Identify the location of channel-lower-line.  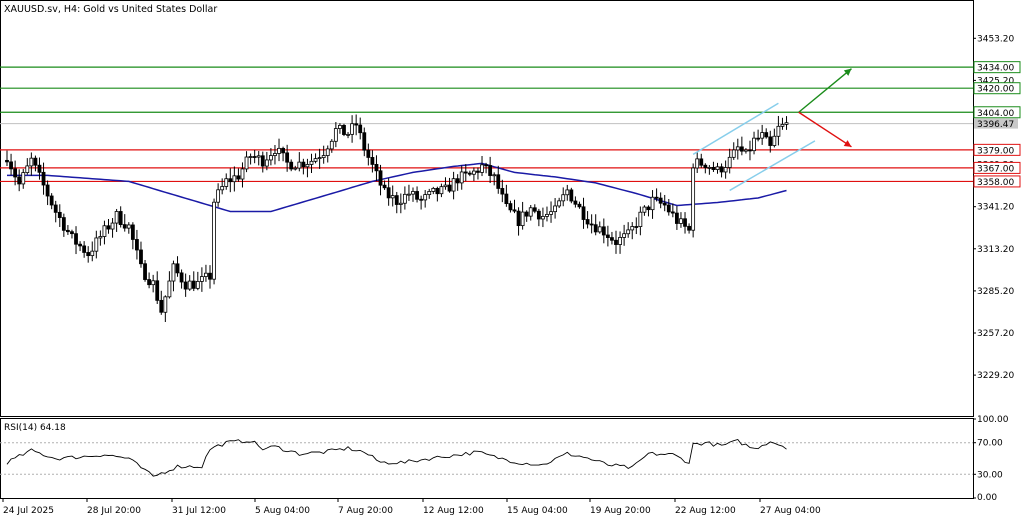
(772, 166).